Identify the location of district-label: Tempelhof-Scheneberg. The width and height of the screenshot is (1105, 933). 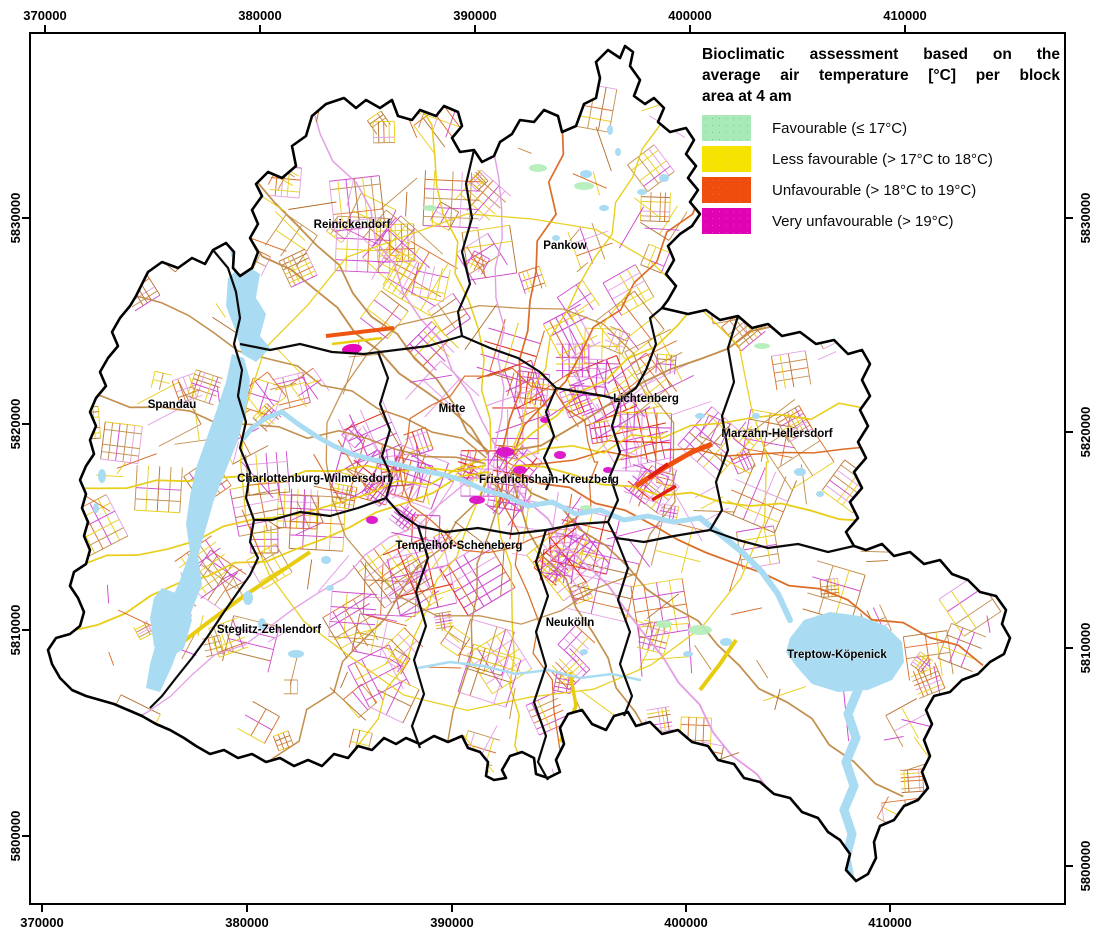
(459, 546).